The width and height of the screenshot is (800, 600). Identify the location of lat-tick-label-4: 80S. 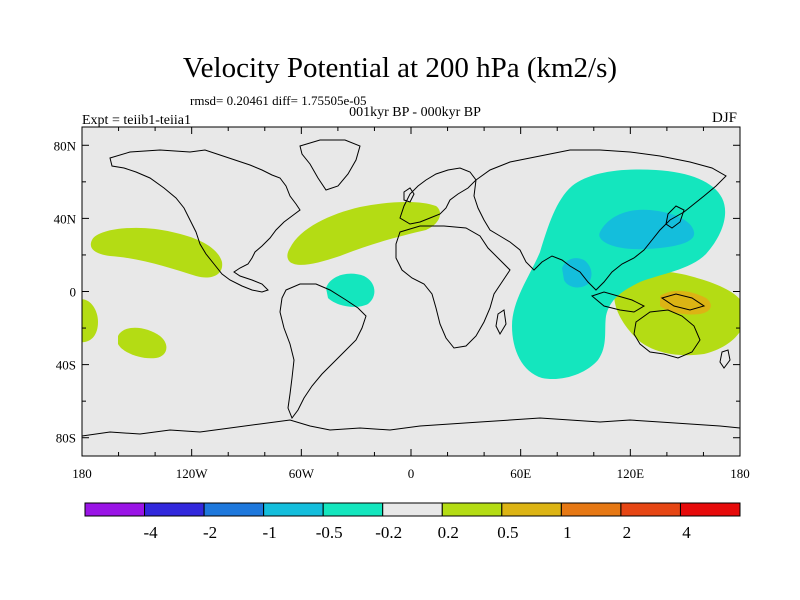
(66, 438).